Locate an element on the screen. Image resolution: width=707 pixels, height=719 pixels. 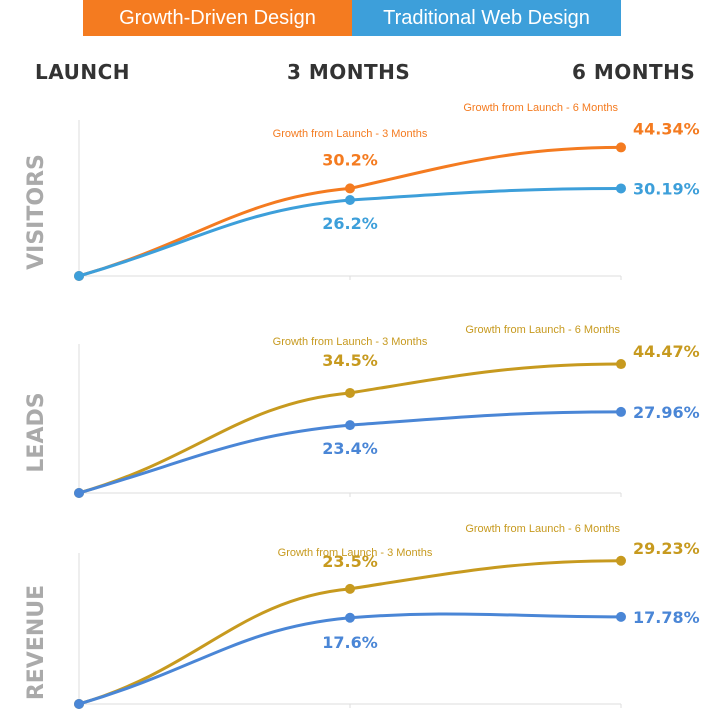
series-traditional: 26.2% 30.19% is located at coordinates (387, 230).